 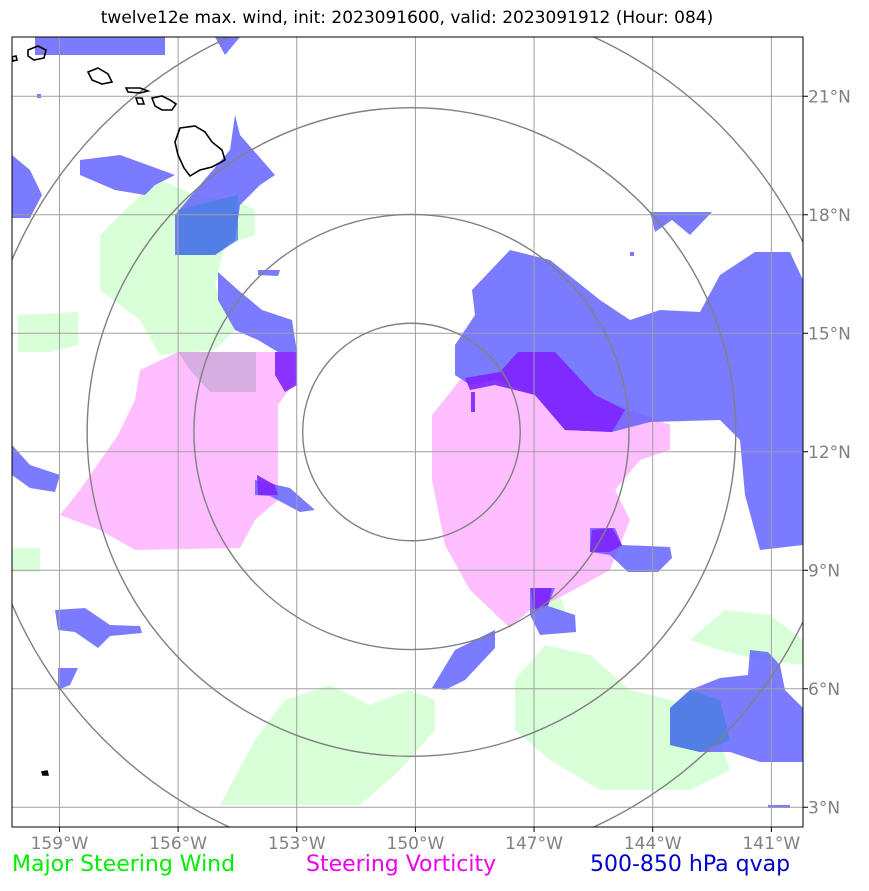 What do you see at coordinates (68, 679) in the screenshot?
I see `qvap-area-sw-b` at bounding box center [68, 679].